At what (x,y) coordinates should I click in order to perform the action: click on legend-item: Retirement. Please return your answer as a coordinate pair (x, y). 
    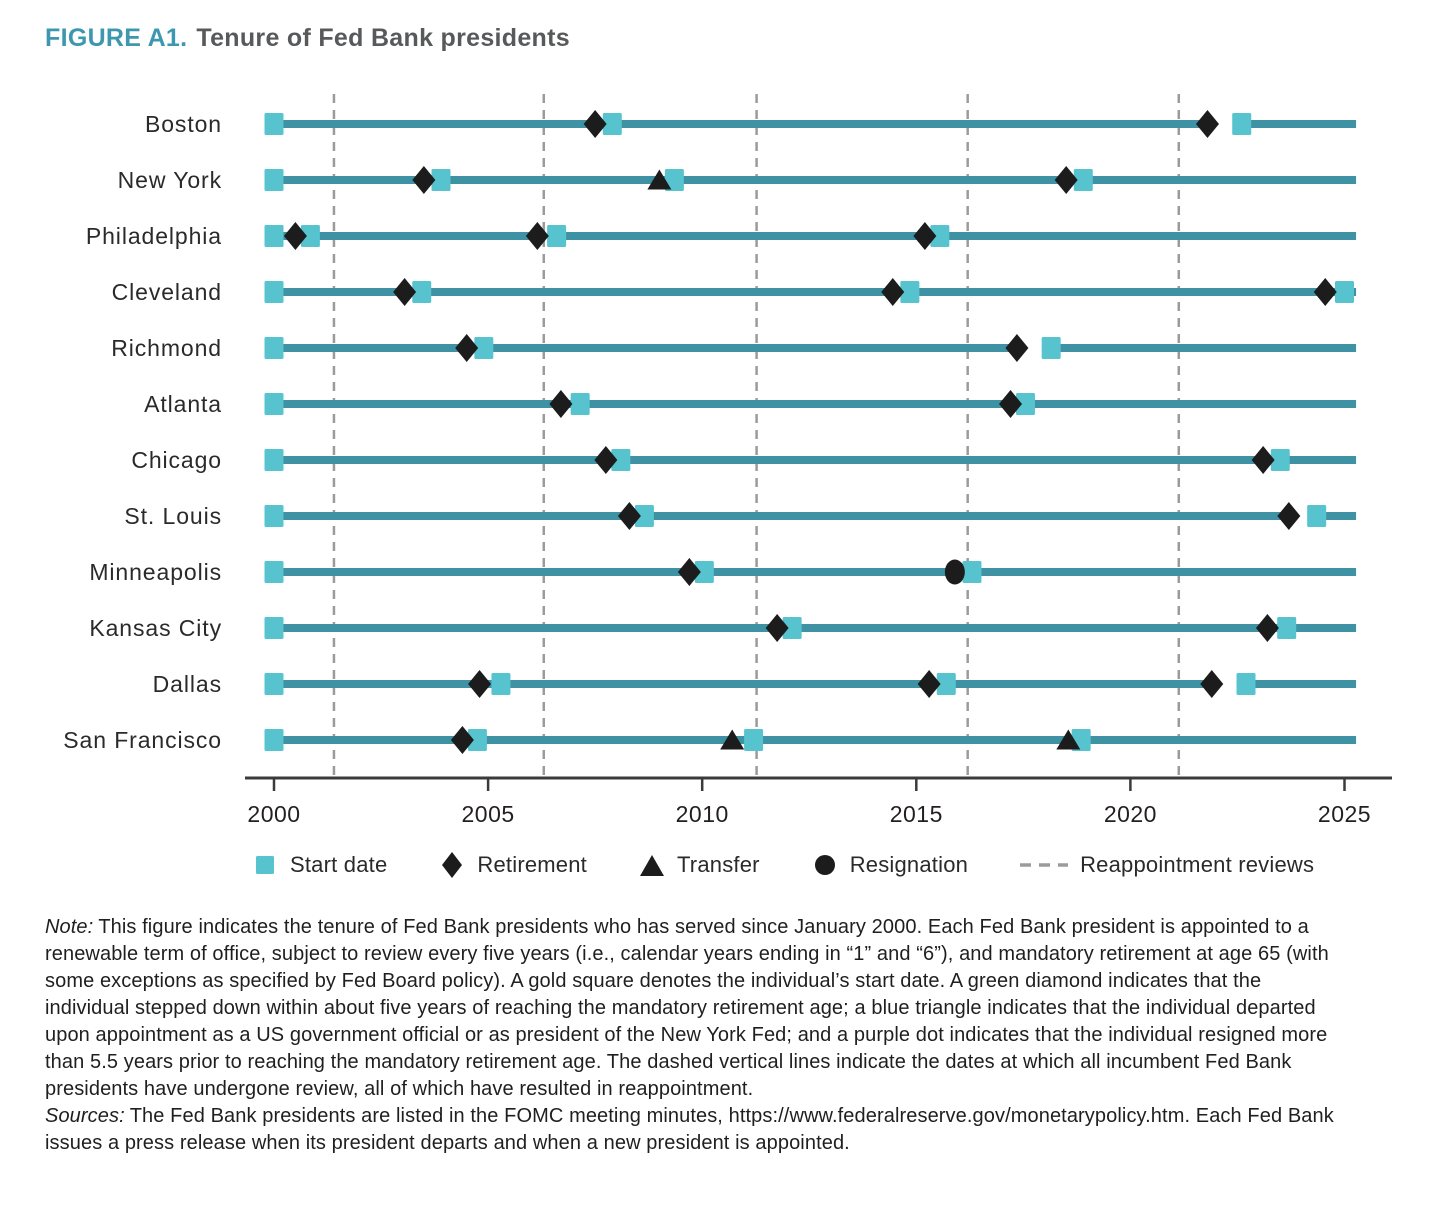
    Looking at the image, I should click on (513, 865).